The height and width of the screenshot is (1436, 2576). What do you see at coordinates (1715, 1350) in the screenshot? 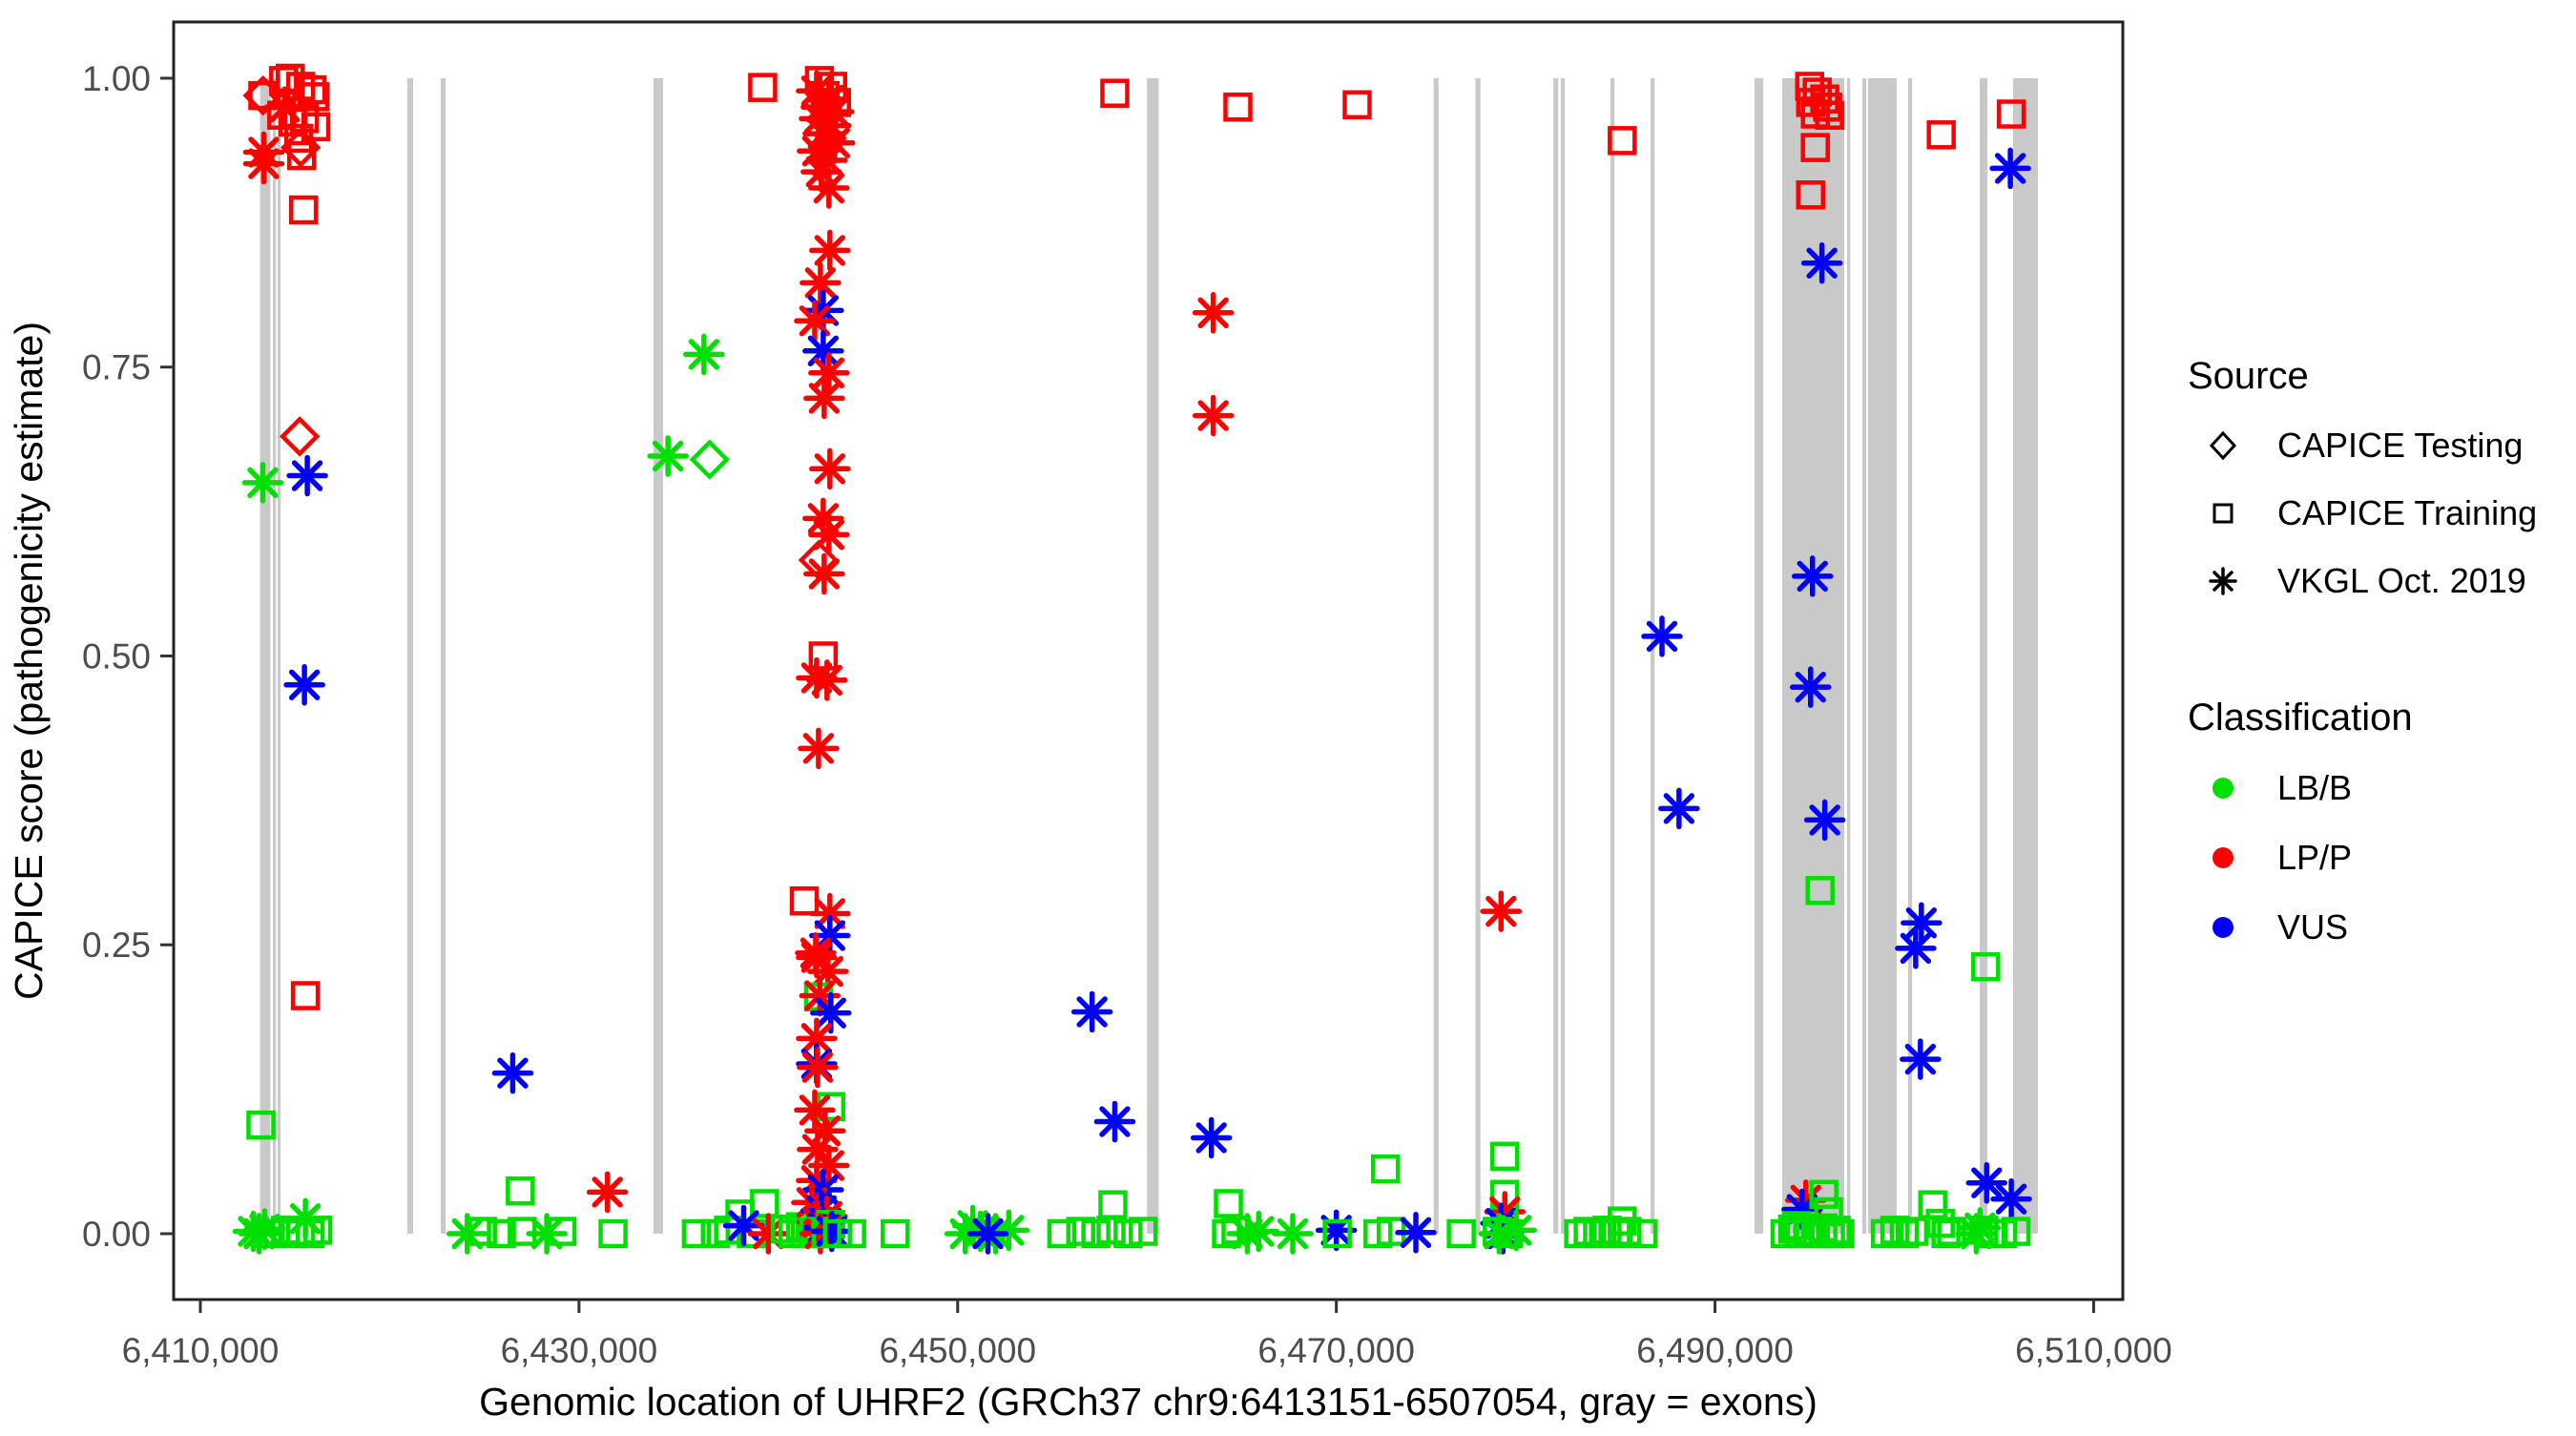
I see `x-tick-label: 6,490,000` at bounding box center [1715, 1350].